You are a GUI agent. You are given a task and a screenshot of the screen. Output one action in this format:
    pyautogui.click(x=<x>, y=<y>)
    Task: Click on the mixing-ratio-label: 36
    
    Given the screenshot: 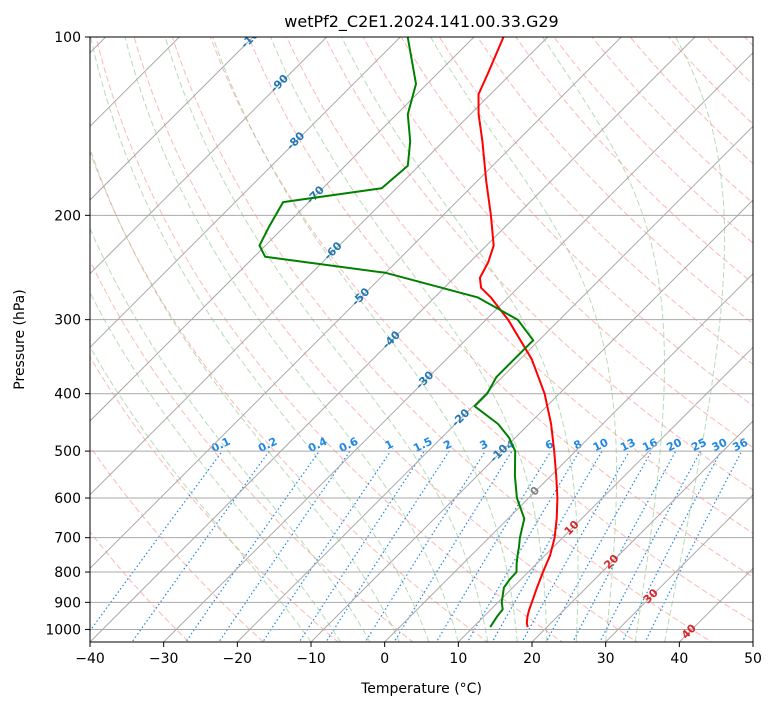 What is the action you would take?
    pyautogui.click(x=741, y=445)
    